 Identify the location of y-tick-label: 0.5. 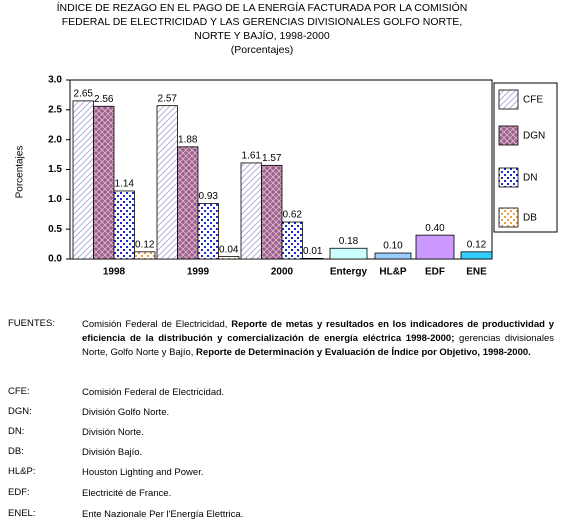
(55, 229).